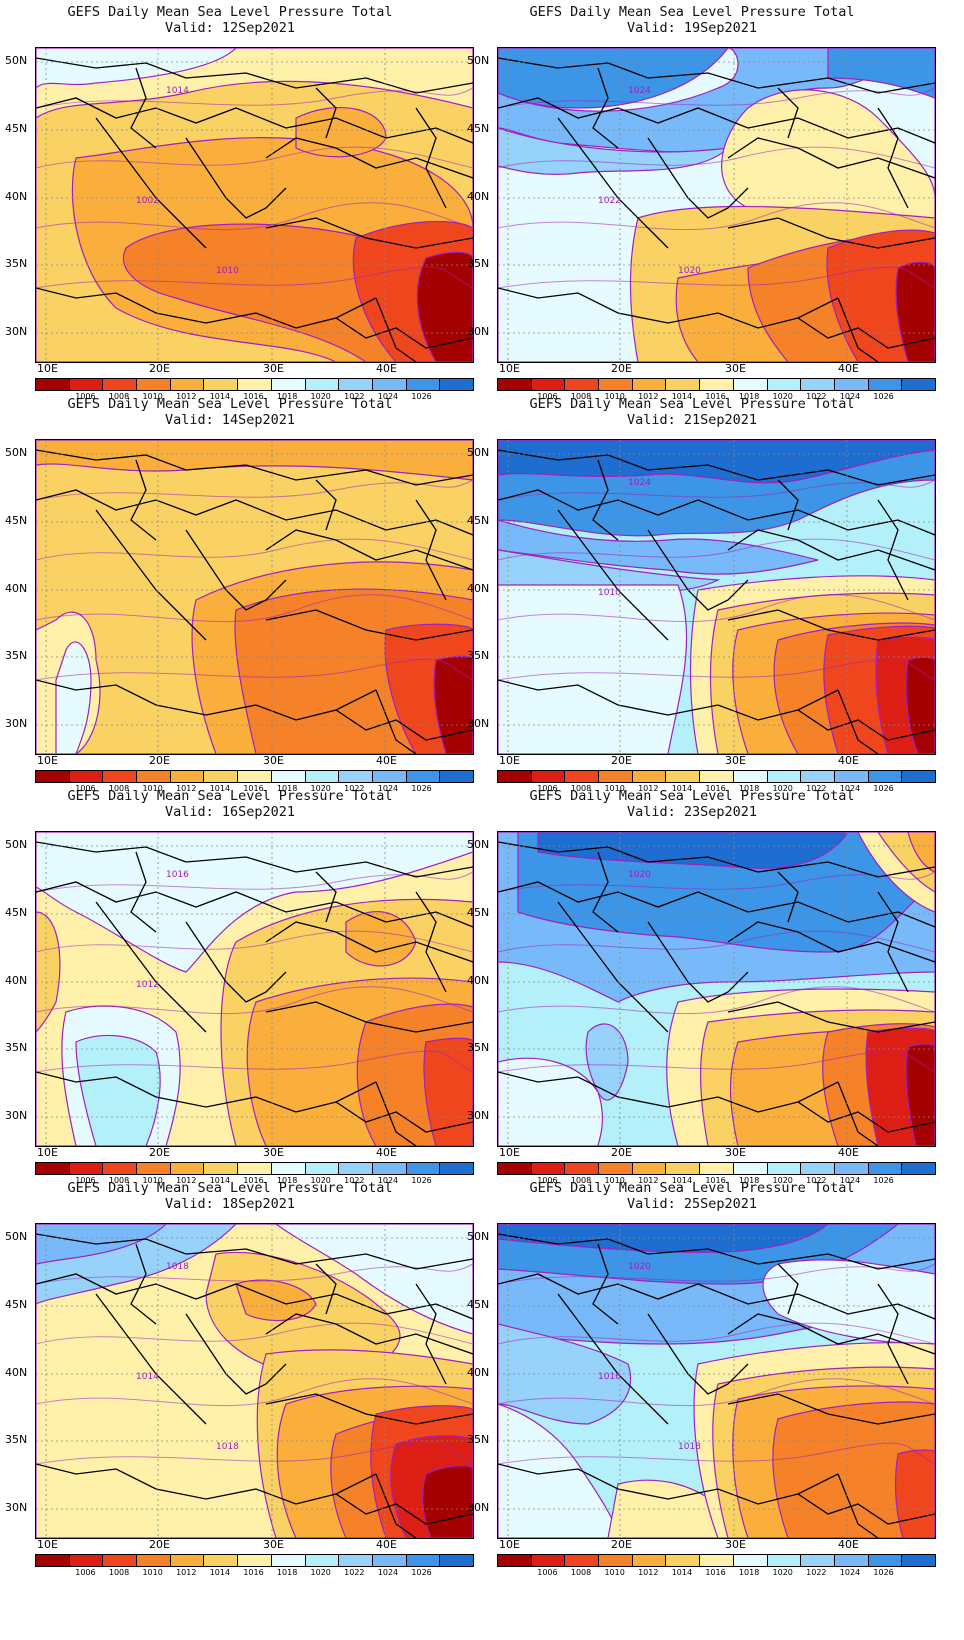 Image resolution: width=964 pixels, height=1640 pixels. Describe the element at coordinates (682, 396) in the screenshot. I see `colorbar-tick-label: 1014` at that location.